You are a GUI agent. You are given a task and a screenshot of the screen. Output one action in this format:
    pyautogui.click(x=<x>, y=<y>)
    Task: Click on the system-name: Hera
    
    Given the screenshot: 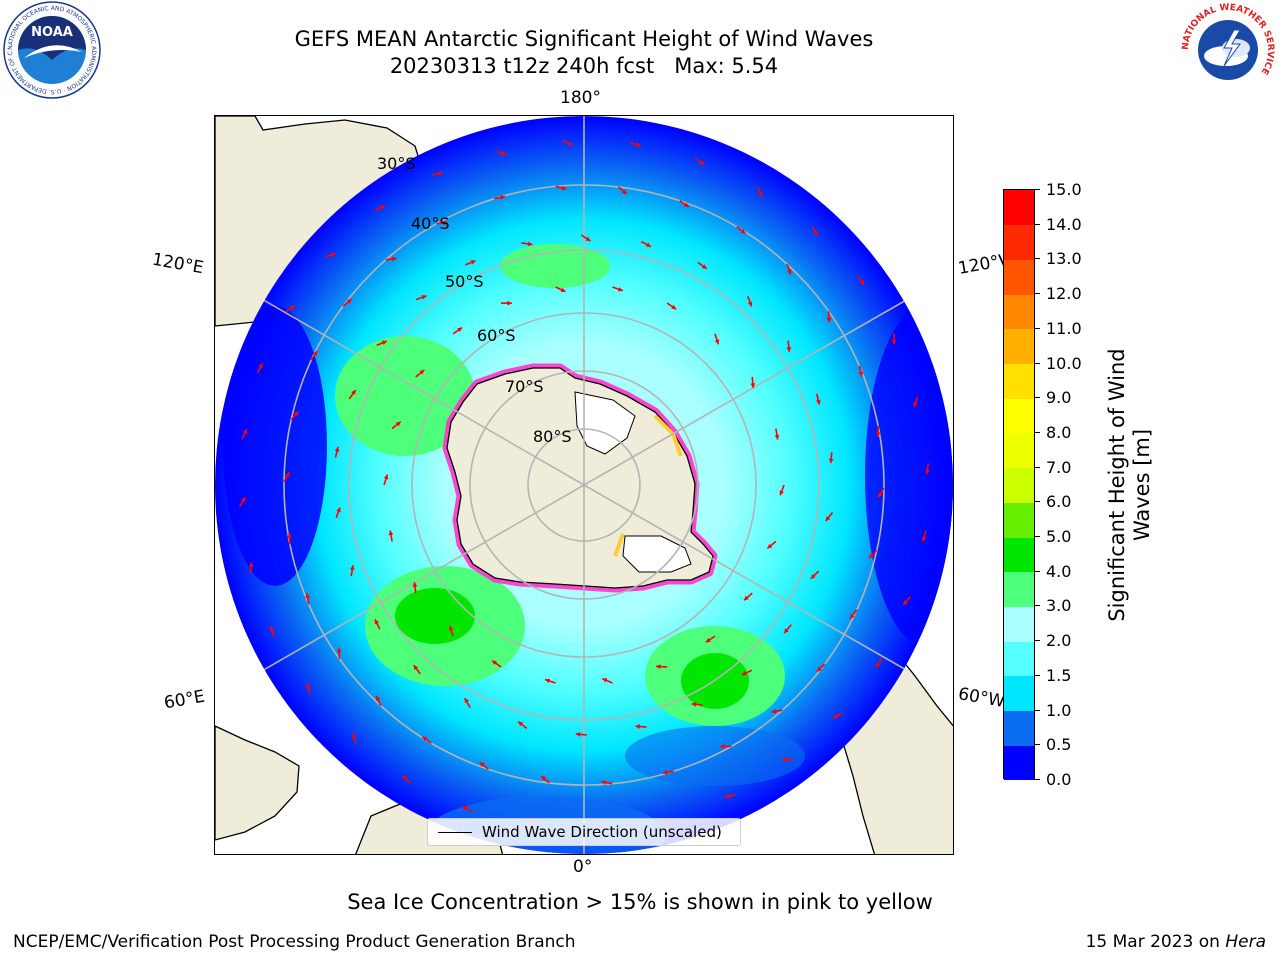 What is the action you would take?
    pyautogui.click(x=1245, y=942)
    